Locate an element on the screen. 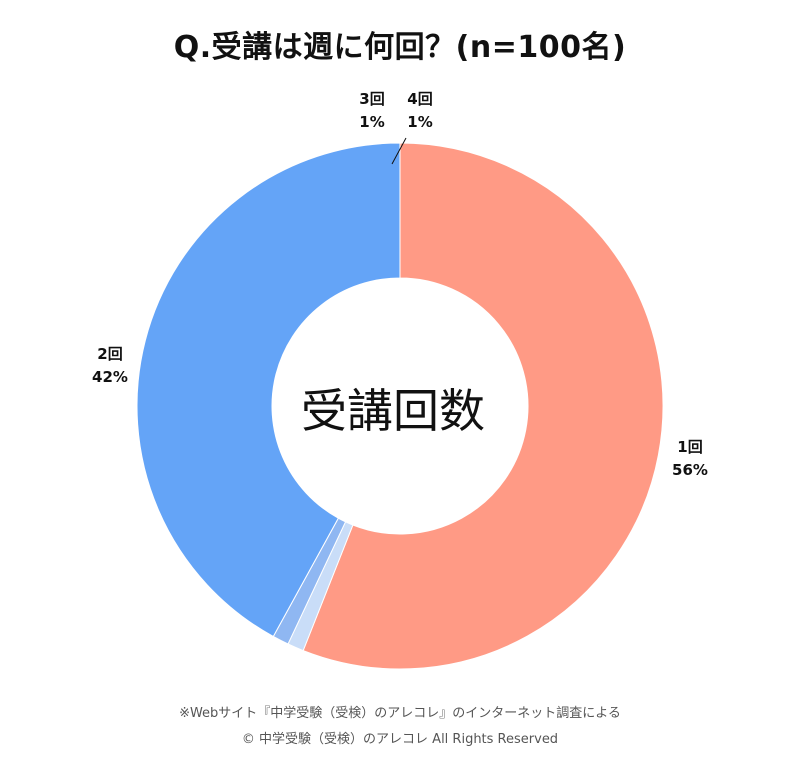 Image resolution: width=800 pixels, height=768 pixels. chart-title: Q.受講は週に何回？(n=100名) is located at coordinates (400, 47).